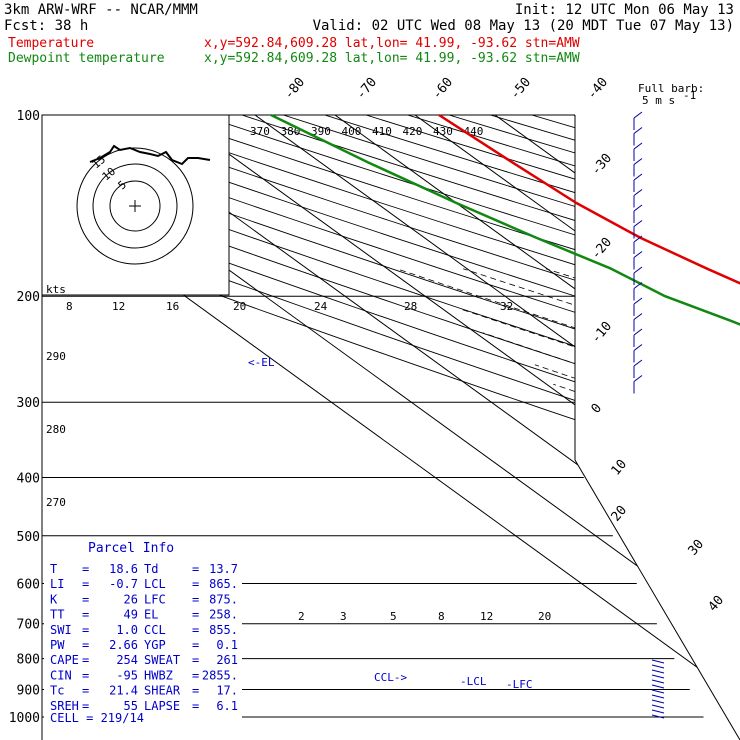  I want to click on parcel-info-field: 55, so click(131, 706).